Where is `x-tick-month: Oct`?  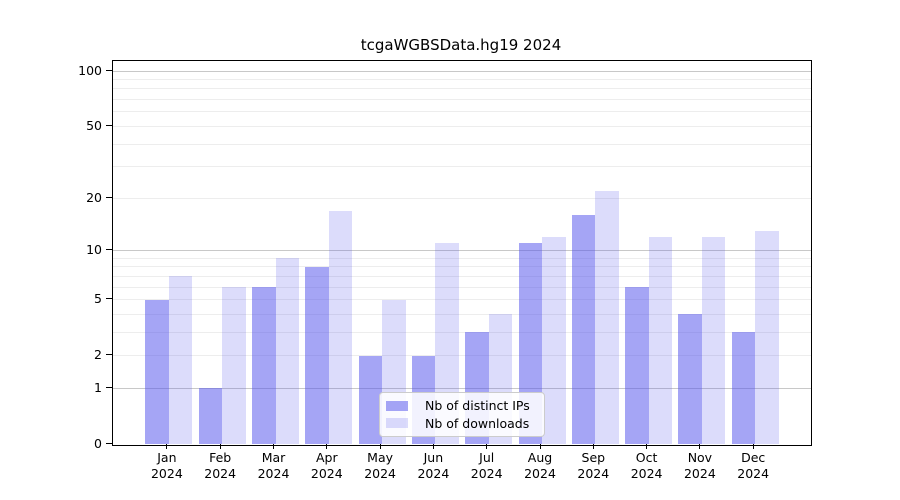
x-tick-month: Oct is located at coordinates (646, 457).